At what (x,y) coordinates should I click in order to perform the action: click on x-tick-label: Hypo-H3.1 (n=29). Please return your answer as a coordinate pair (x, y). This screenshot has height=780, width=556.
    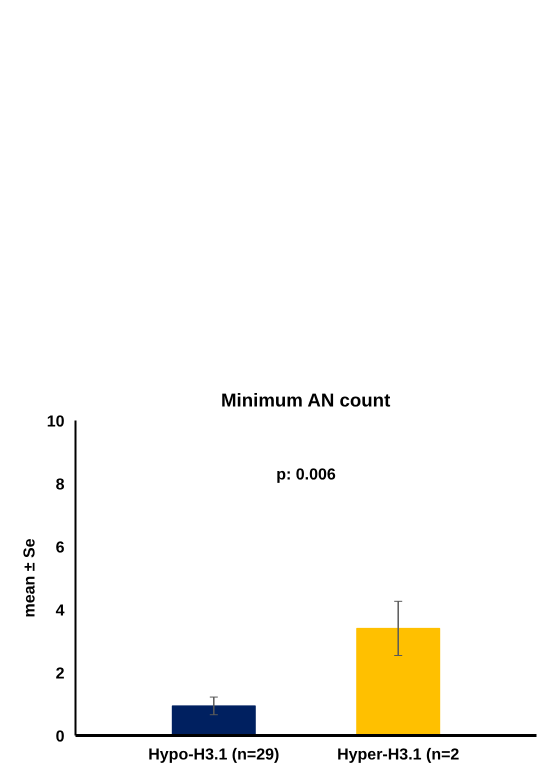
    Looking at the image, I should click on (214, 755).